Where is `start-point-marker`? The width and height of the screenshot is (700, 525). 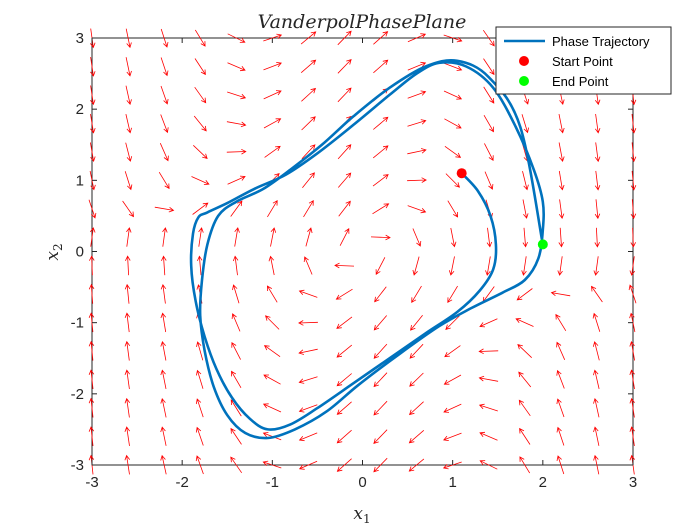 start-point-marker is located at coordinates (461, 173).